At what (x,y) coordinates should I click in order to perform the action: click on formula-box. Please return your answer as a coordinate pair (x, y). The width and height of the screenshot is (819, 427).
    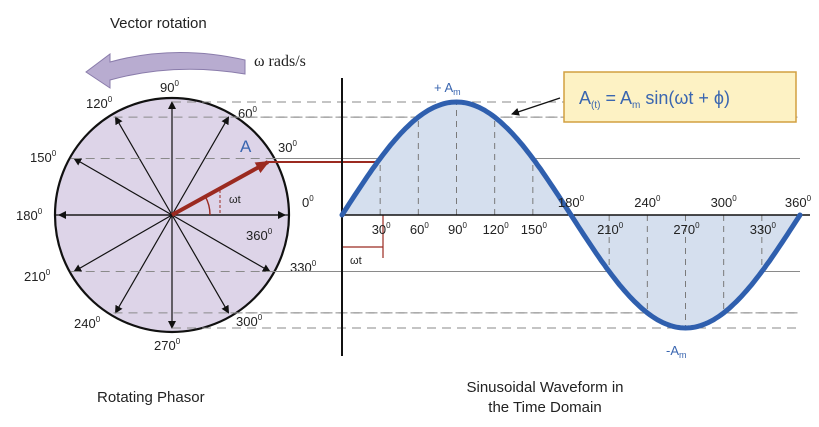
    Looking at the image, I should click on (680, 97).